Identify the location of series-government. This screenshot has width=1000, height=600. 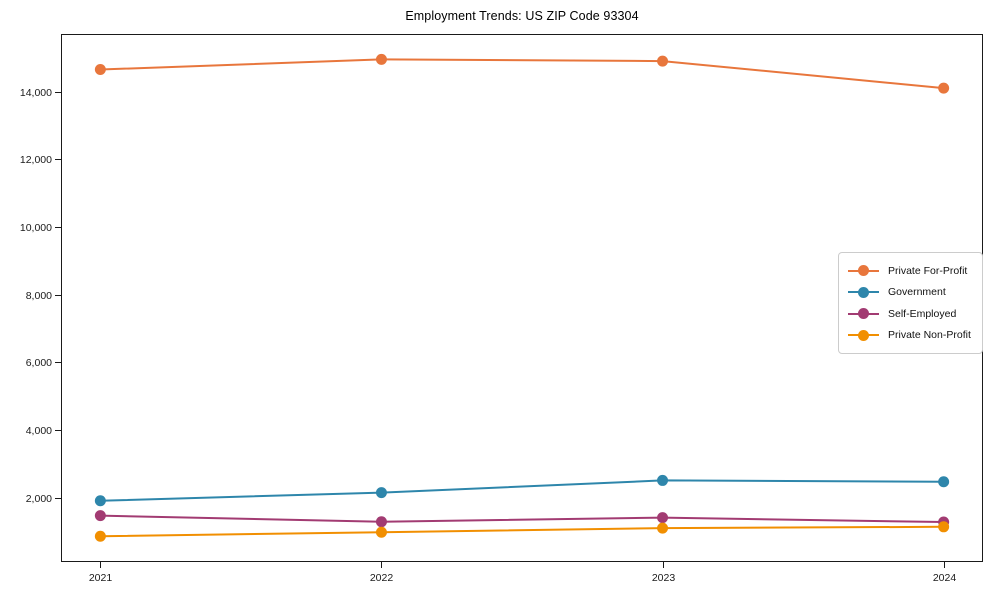
(522, 490).